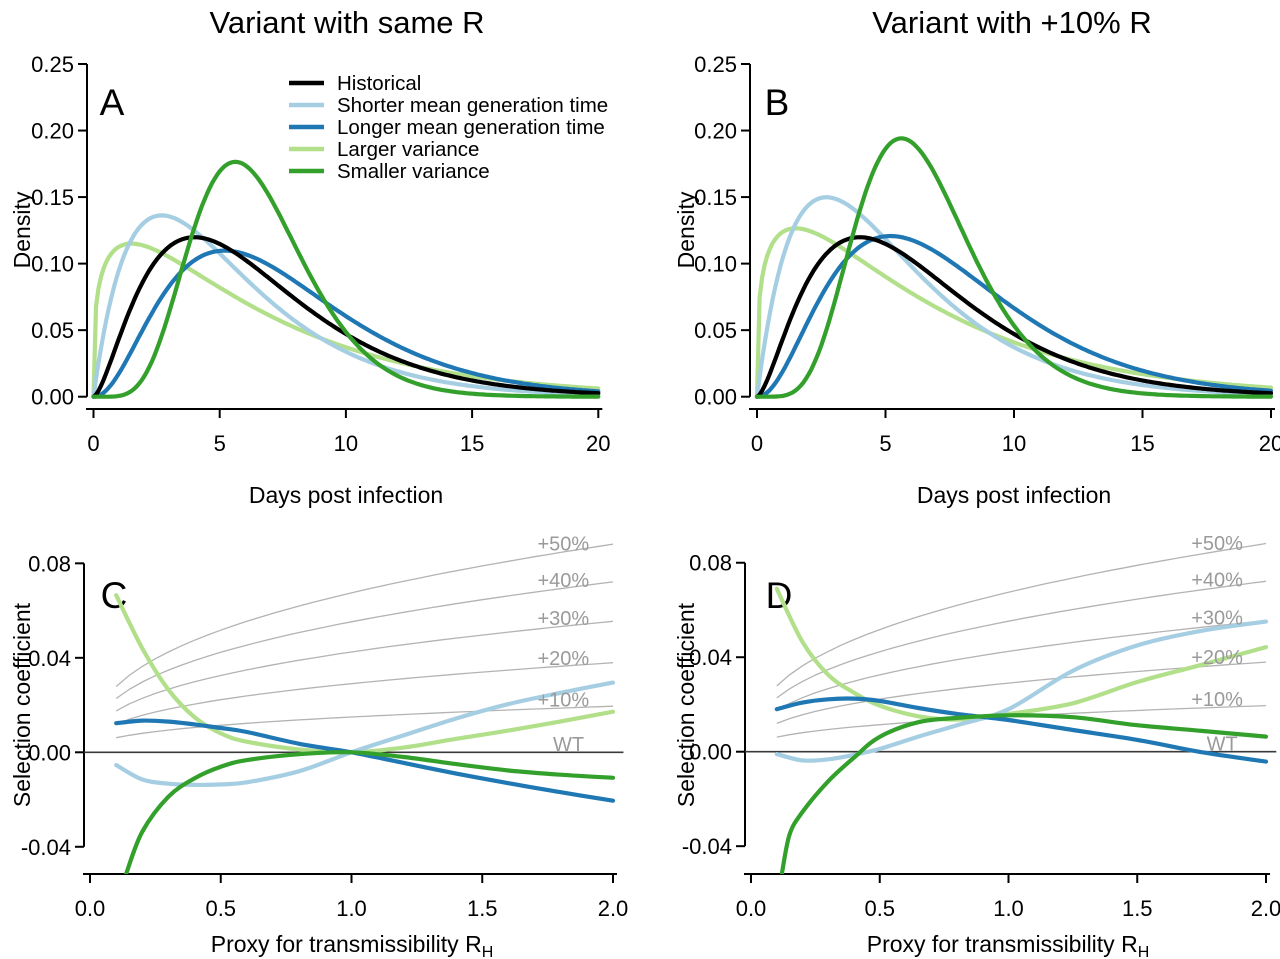 The width and height of the screenshot is (1280, 959). I want to click on plot-area-D, so click(1011, 708).